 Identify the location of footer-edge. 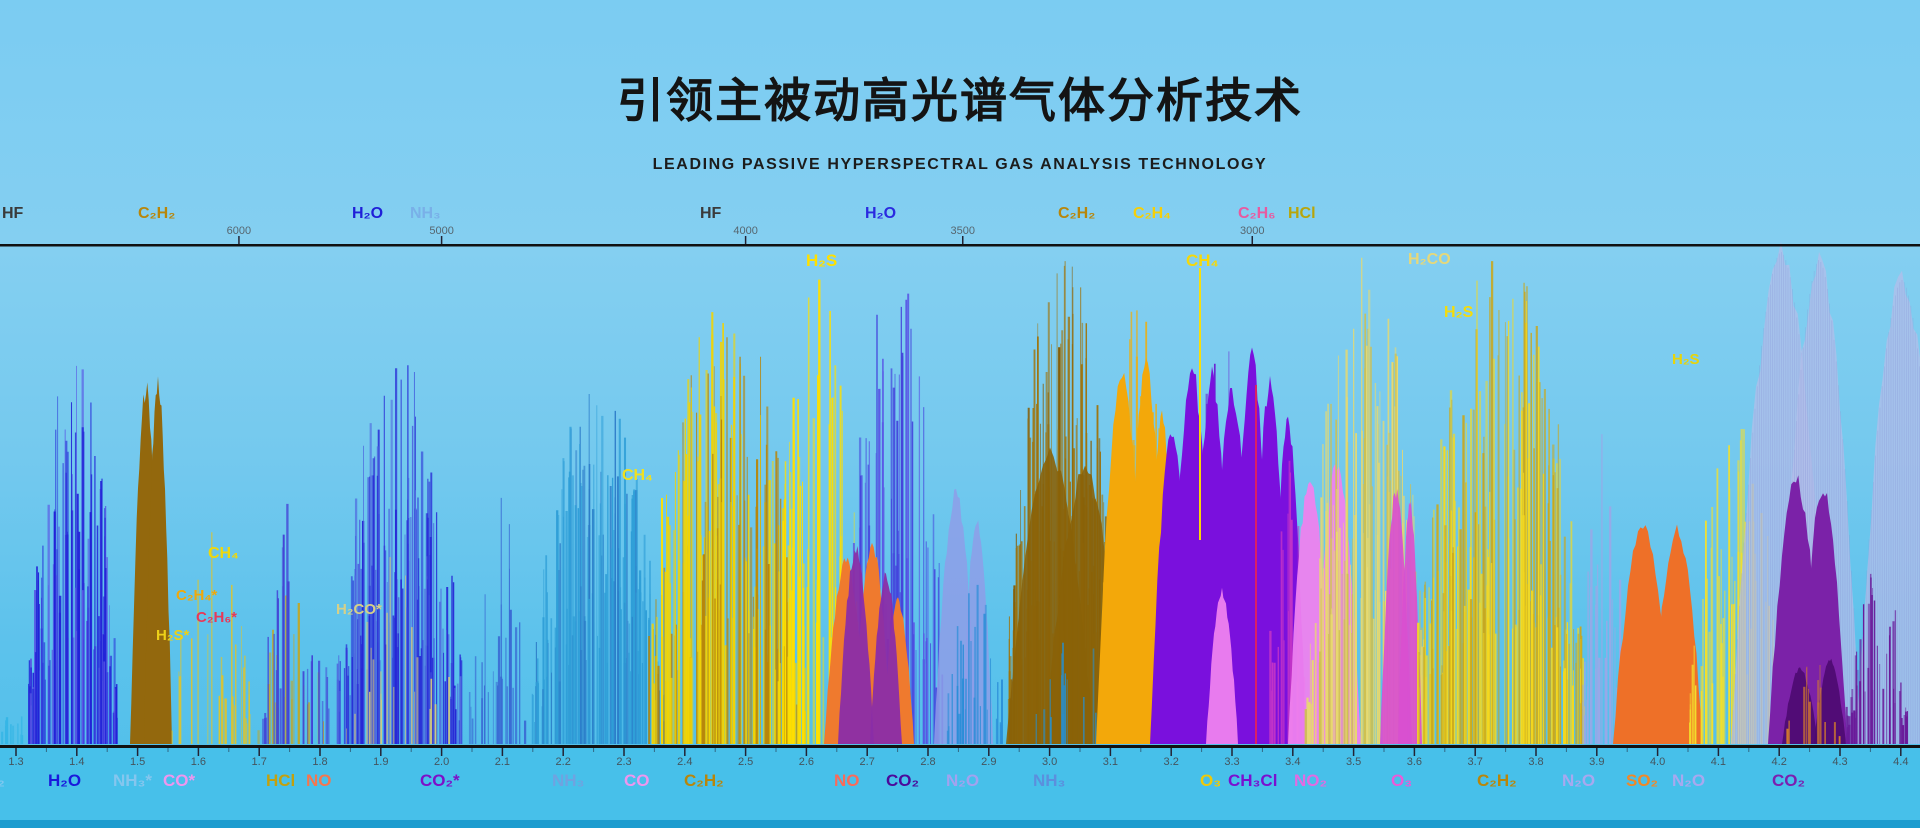
(960, 824).